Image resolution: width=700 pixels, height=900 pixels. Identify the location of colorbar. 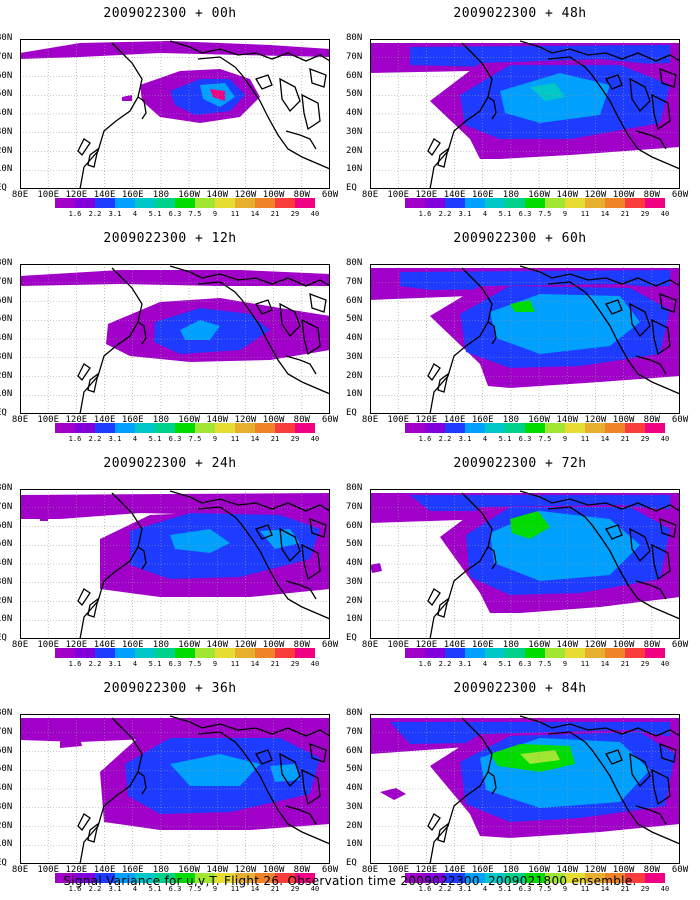
(535, 878).